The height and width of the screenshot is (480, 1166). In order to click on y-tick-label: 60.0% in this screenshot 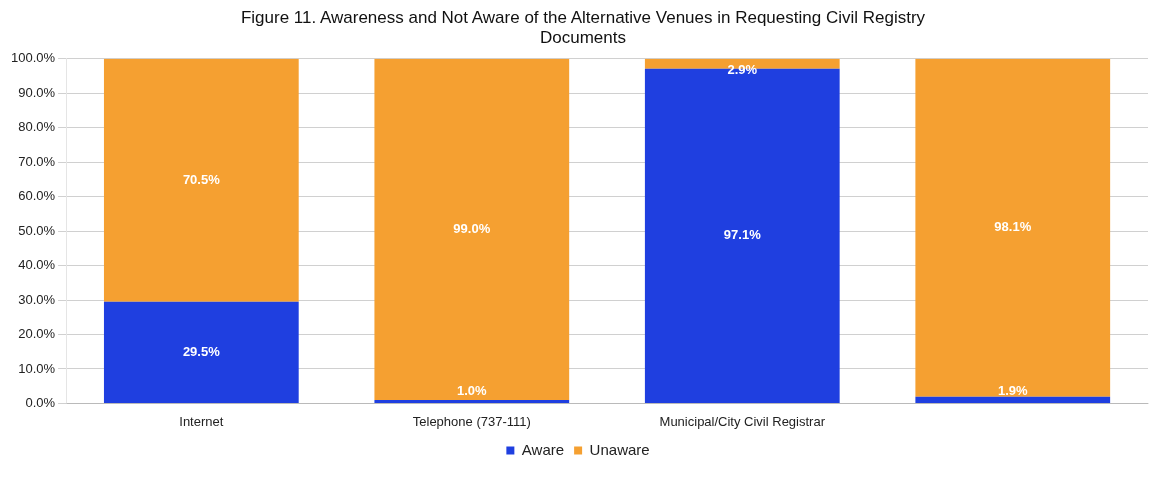, I will do `click(37, 196)`.